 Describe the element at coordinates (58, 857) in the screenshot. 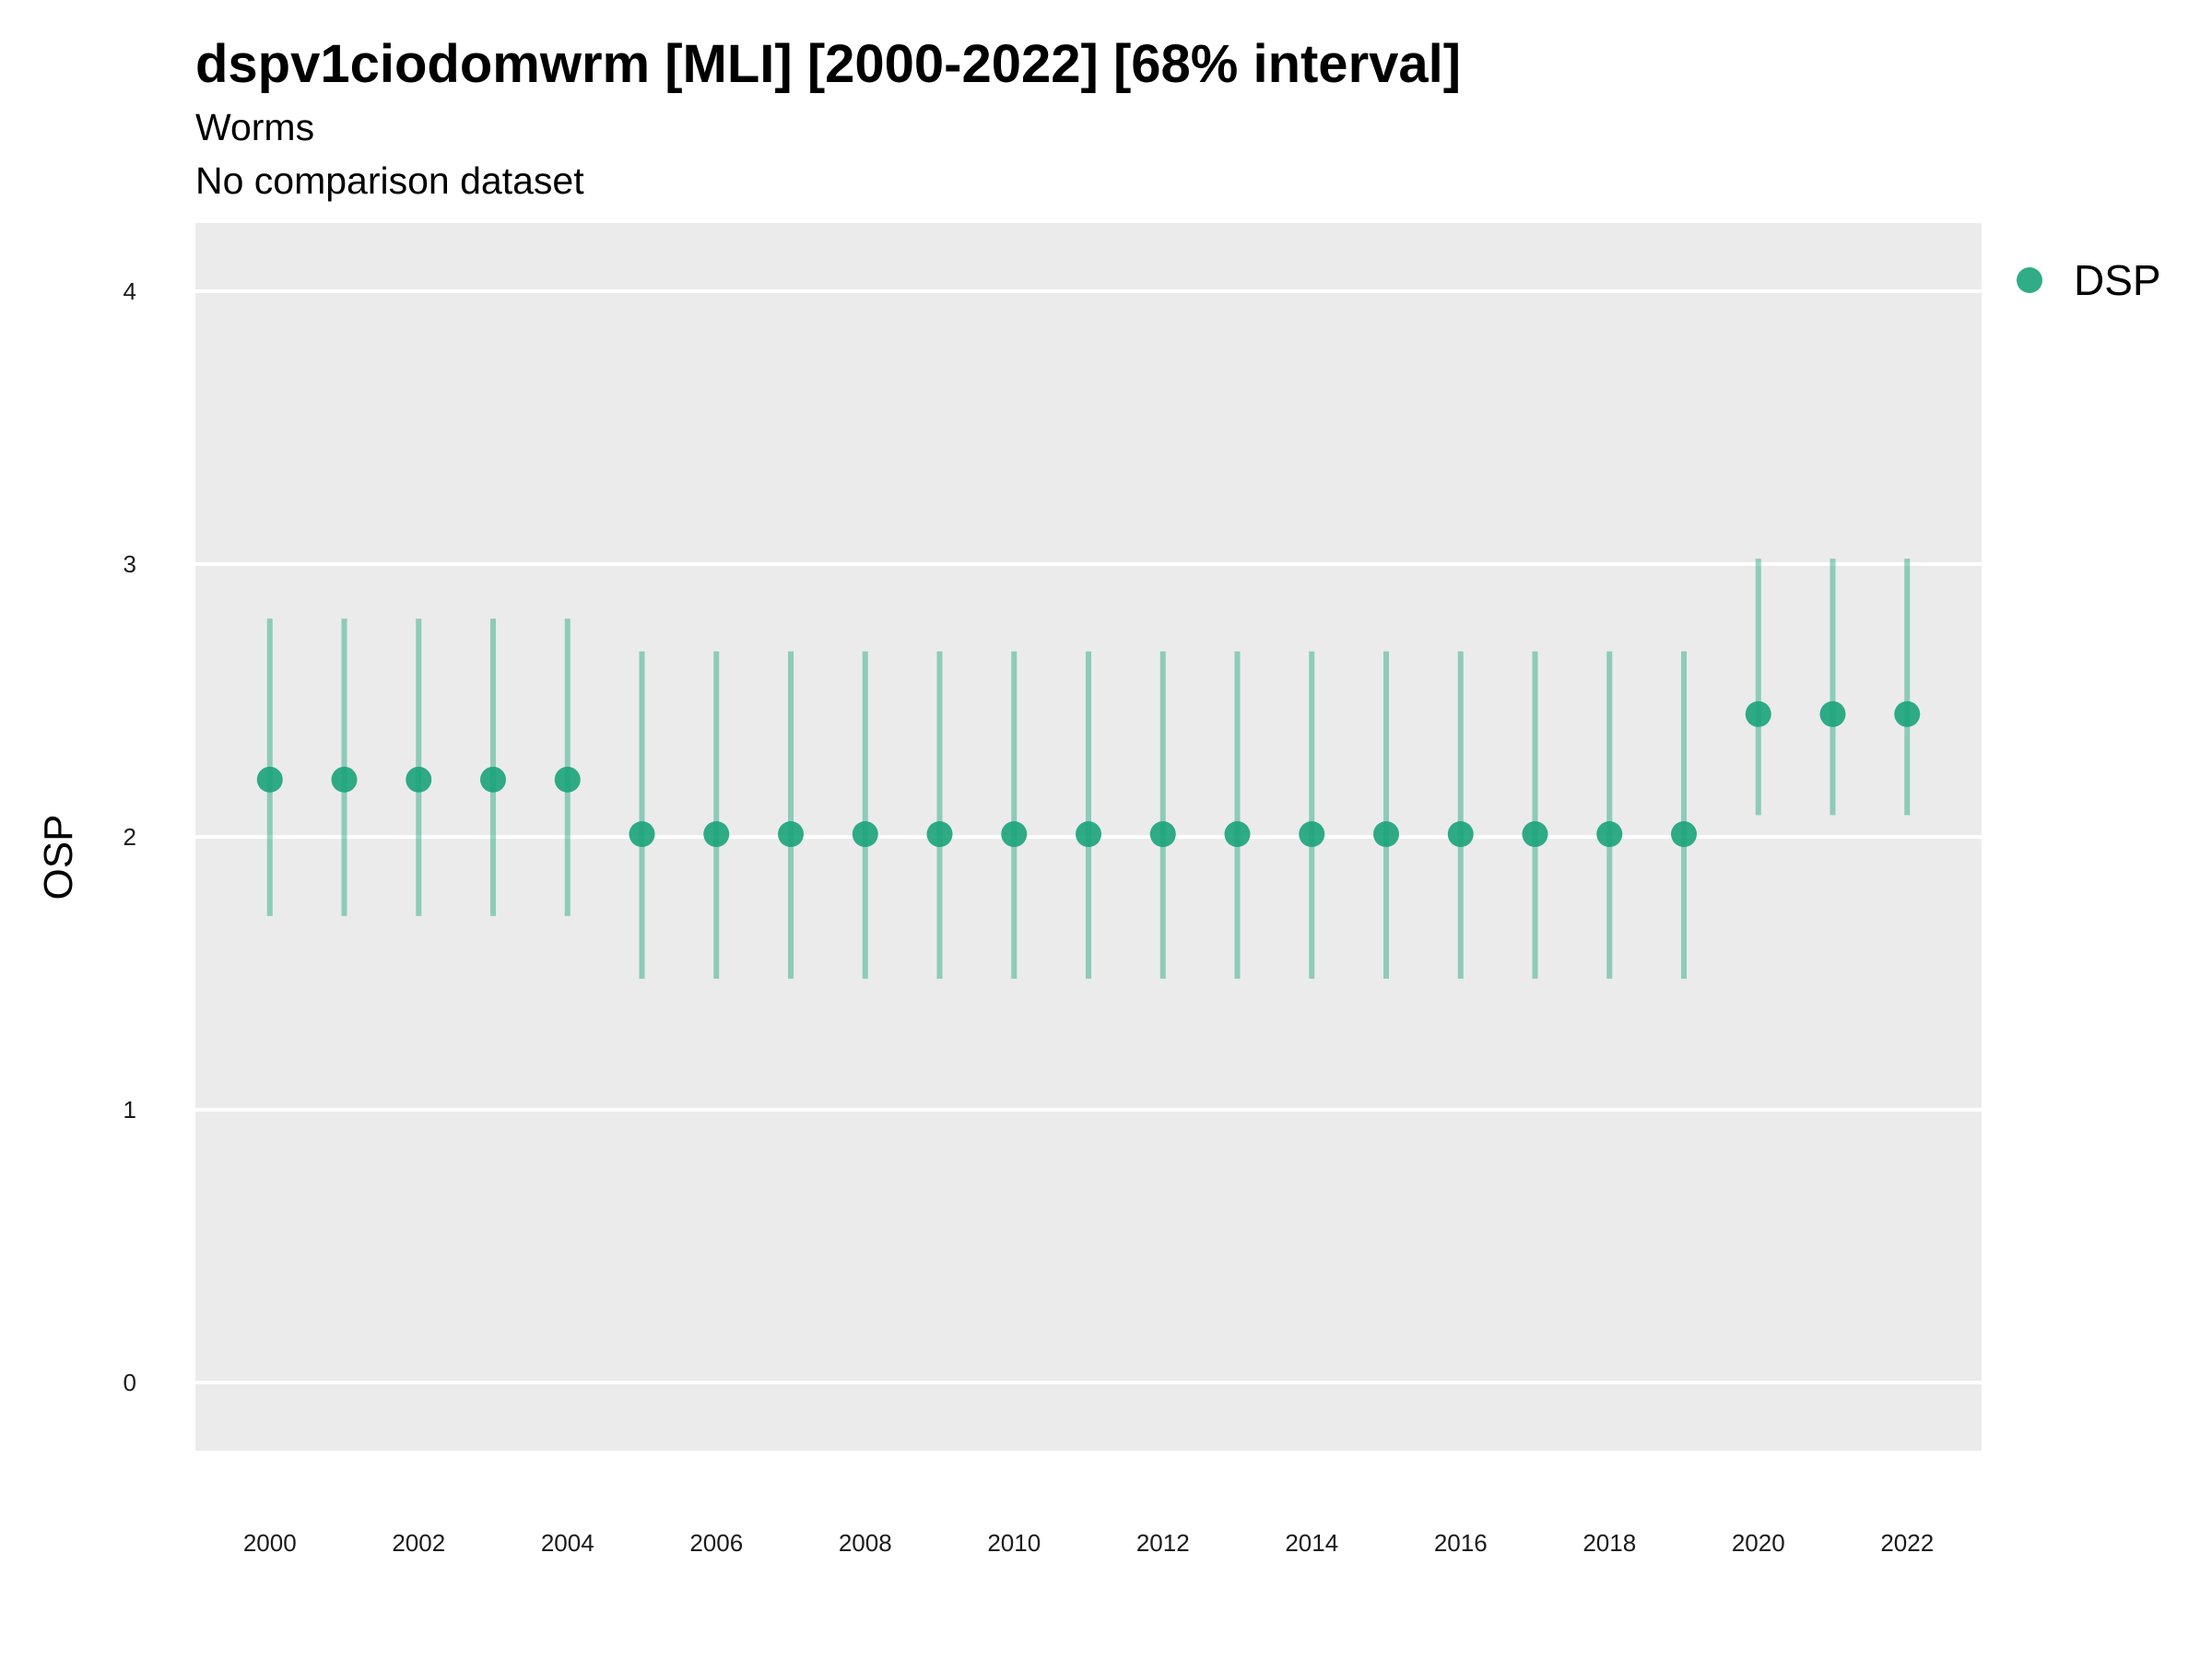

I see `y-axis-label: OSP` at that location.